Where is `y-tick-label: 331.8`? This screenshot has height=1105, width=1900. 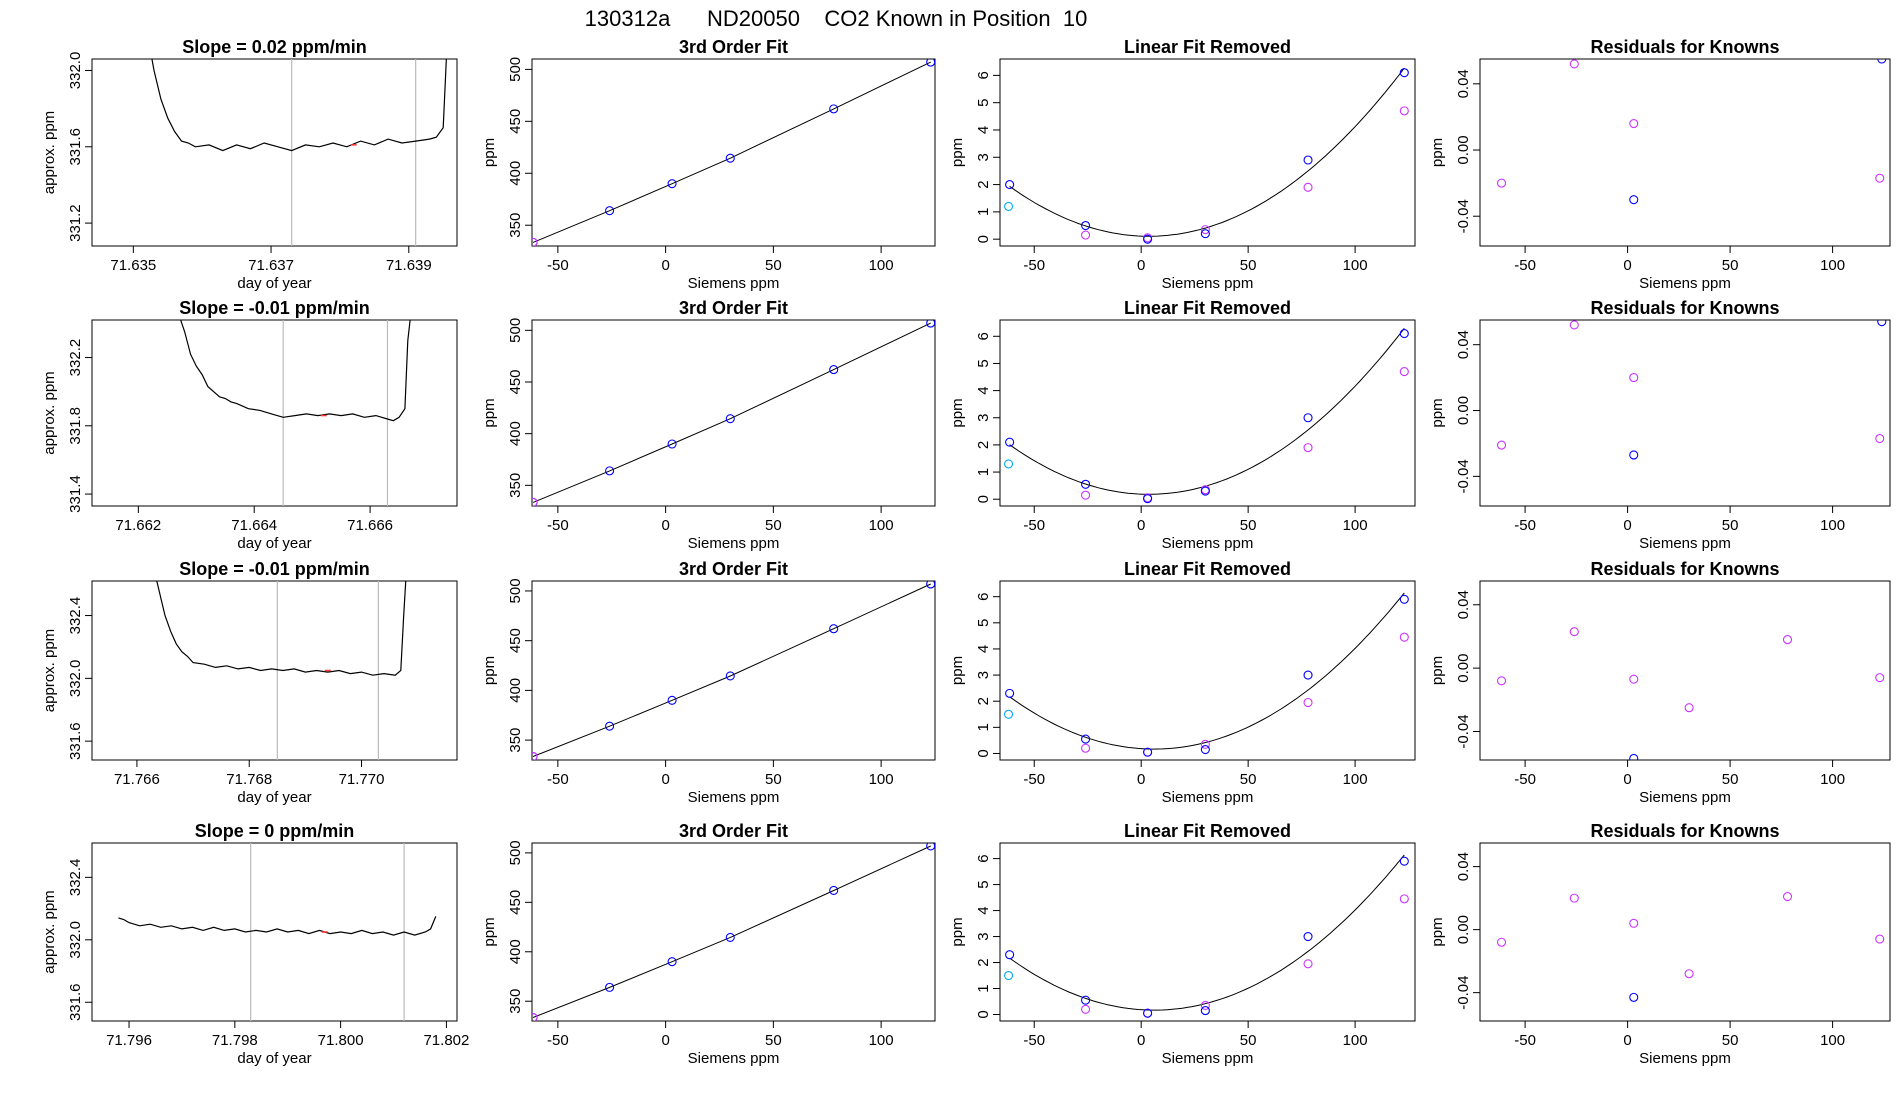 y-tick-label: 331.8 is located at coordinates (75, 426).